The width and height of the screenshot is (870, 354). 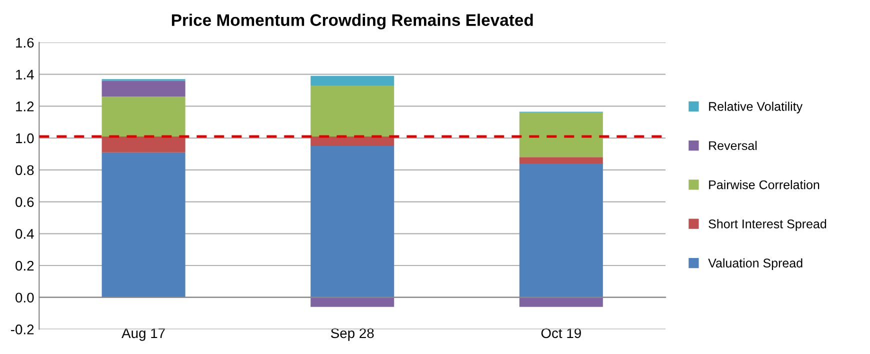 I want to click on x-tick-label: Sep 28, so click(x=352, y=334).